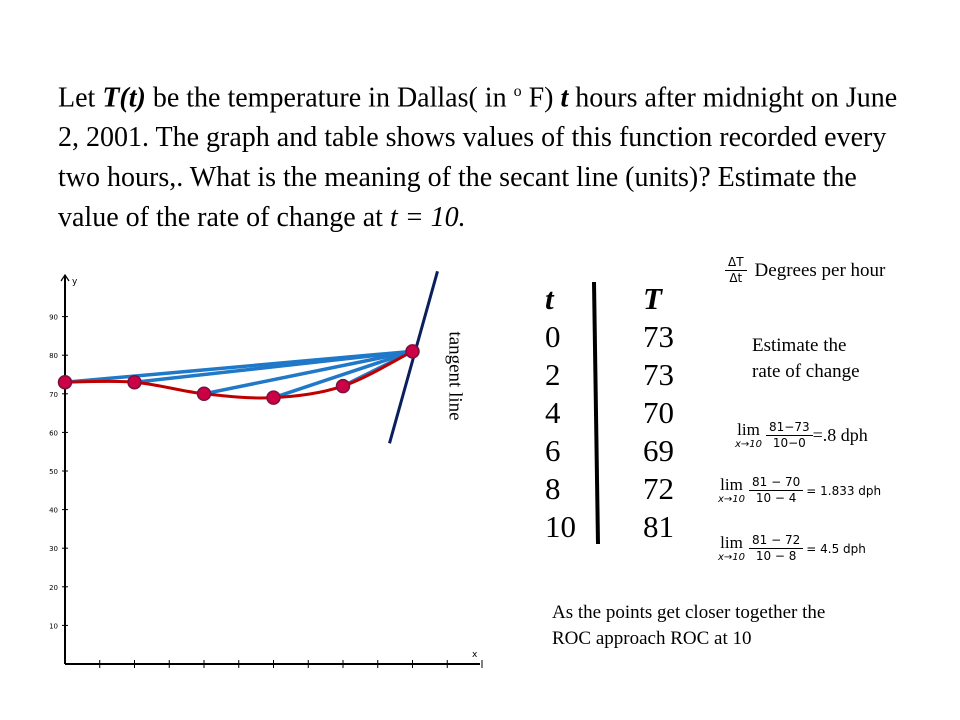 The height and width of the screenshot is (720, 960). I want to click on table-row: 4 70, so click(609, 413).